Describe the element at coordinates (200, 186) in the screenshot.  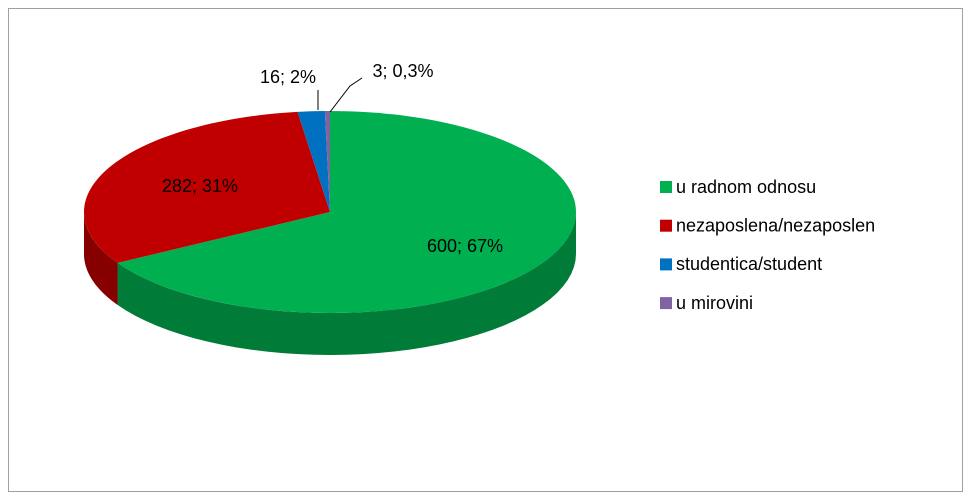
I see `data-label: 282; 31%` at that location.